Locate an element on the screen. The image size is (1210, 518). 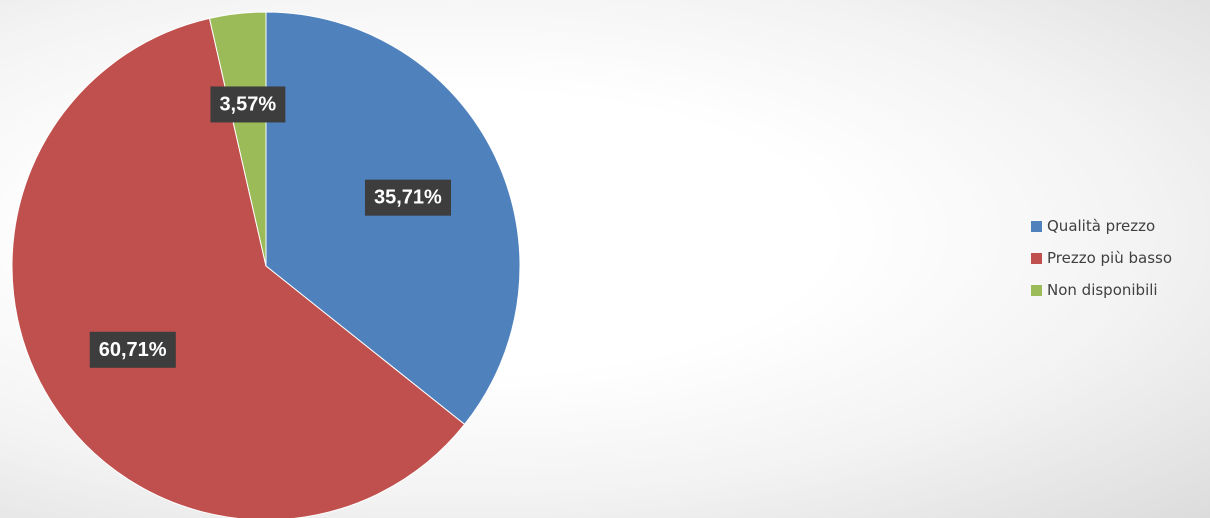
data-label-prezzo-piu-basso: 60,71% is located at coordinates (132, 349).